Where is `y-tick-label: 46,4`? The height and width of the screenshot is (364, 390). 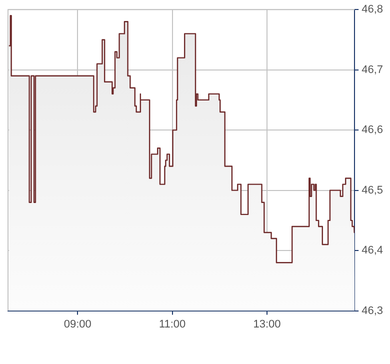 y-tick-label: 46,4 is located at coordinates (373, 250).